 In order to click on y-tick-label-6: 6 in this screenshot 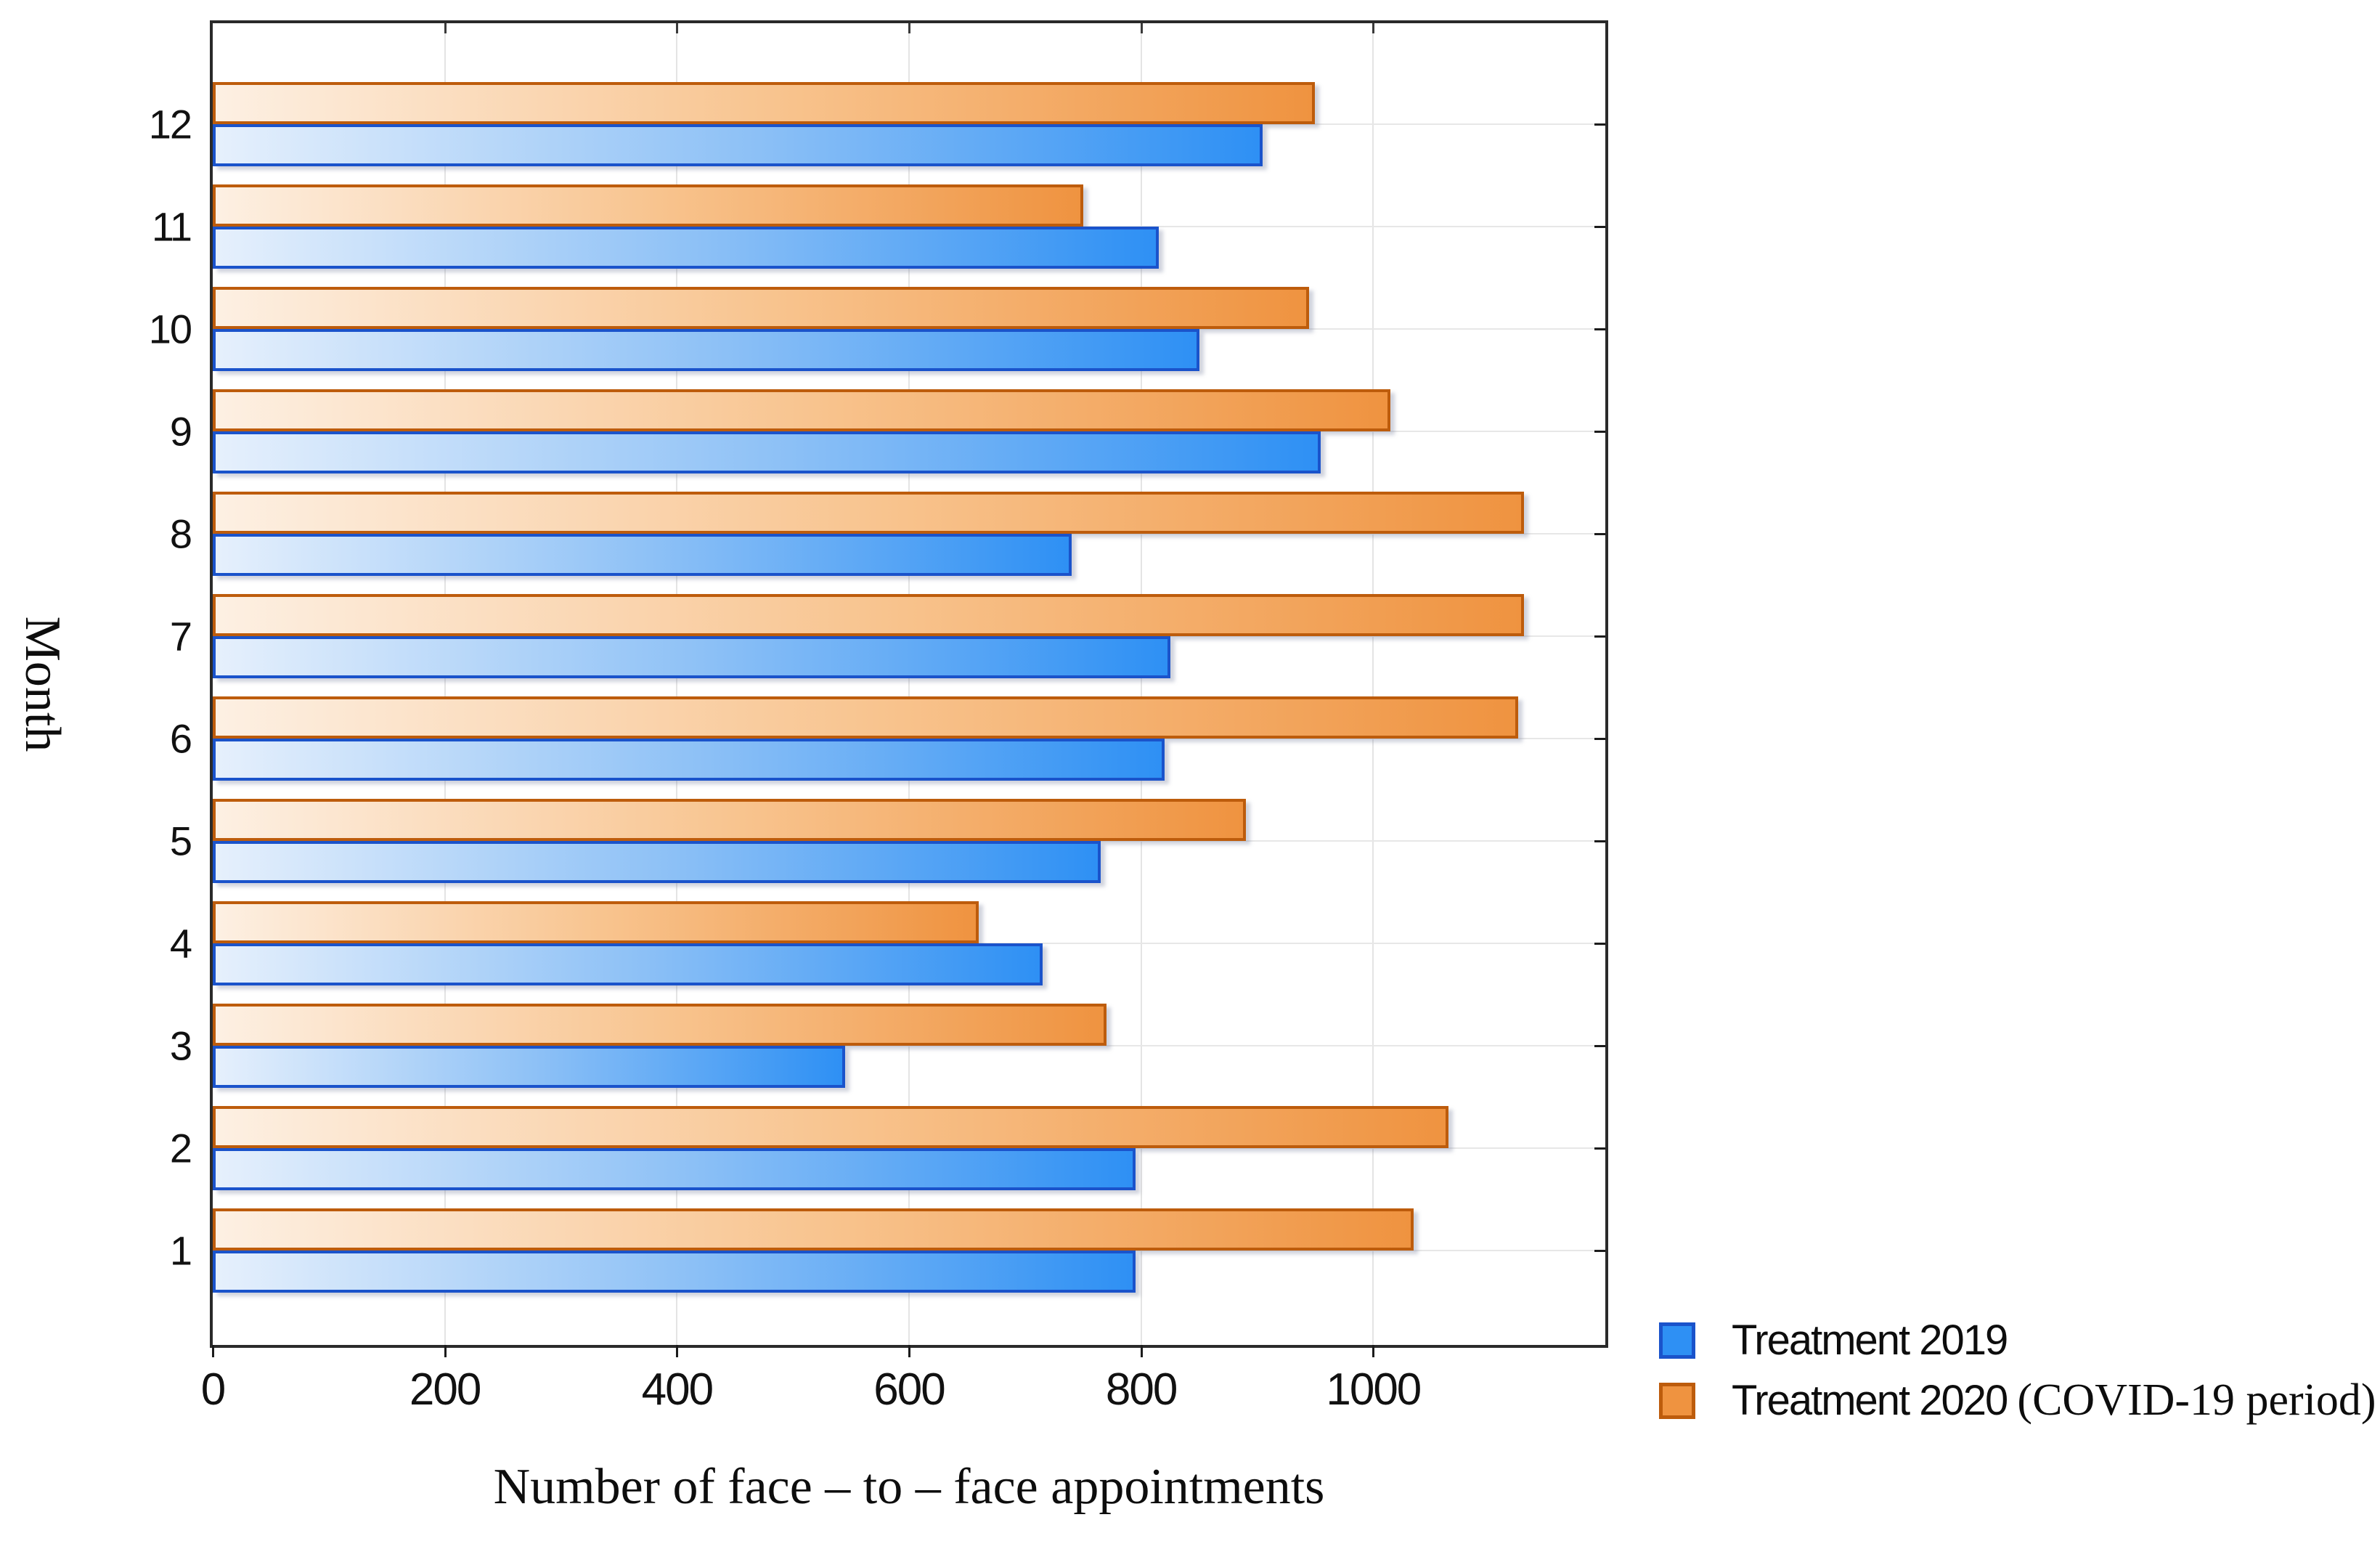, I will do `click(180, 738)`.